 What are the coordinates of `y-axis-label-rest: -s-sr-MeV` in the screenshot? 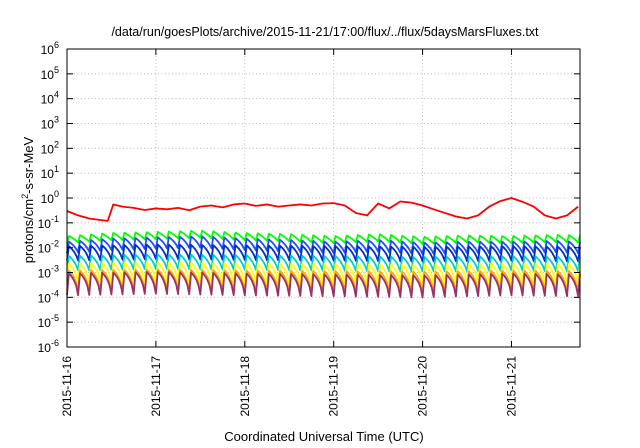 It's located at (28, 164).